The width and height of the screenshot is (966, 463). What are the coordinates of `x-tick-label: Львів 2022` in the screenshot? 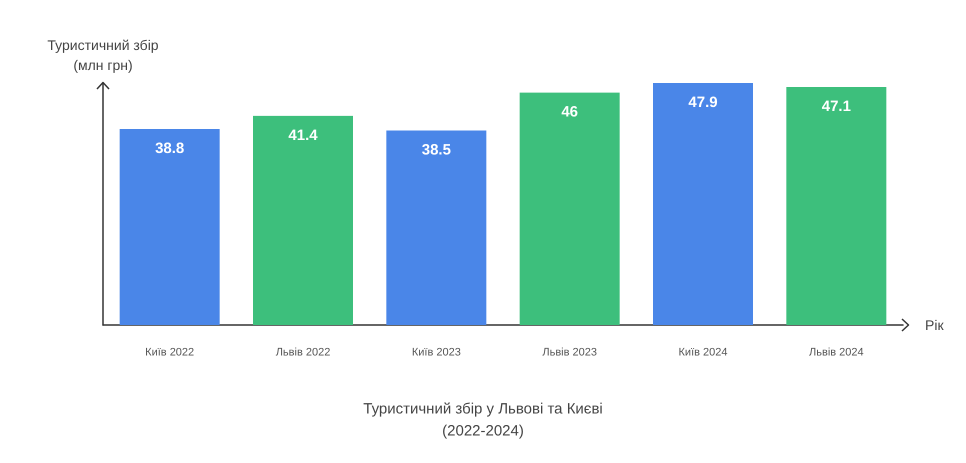 It's located at (303, 352).